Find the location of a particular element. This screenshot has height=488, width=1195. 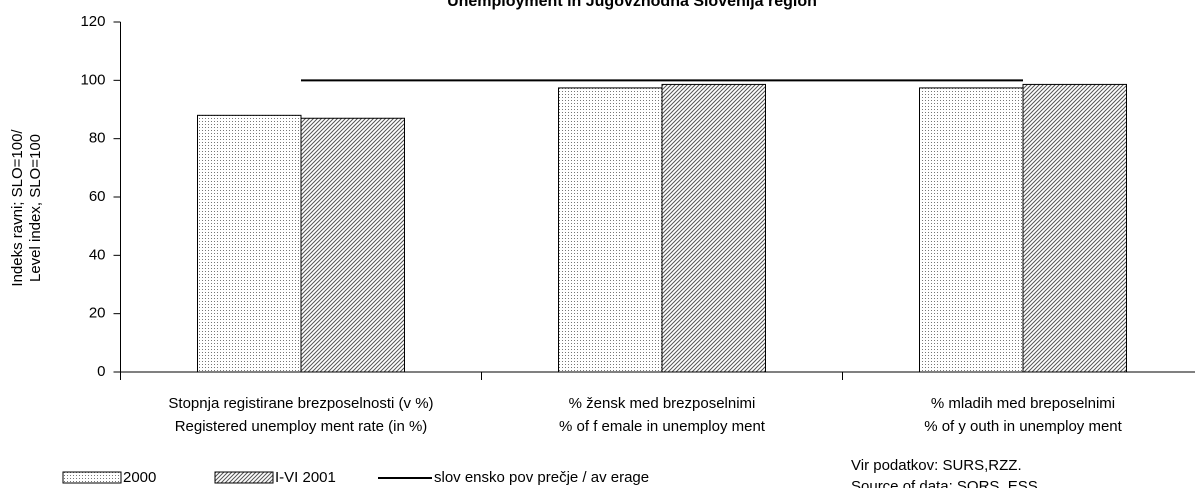

x-tick-label: % of y outh in unemploy ment is located at coordinates (1023, 426).